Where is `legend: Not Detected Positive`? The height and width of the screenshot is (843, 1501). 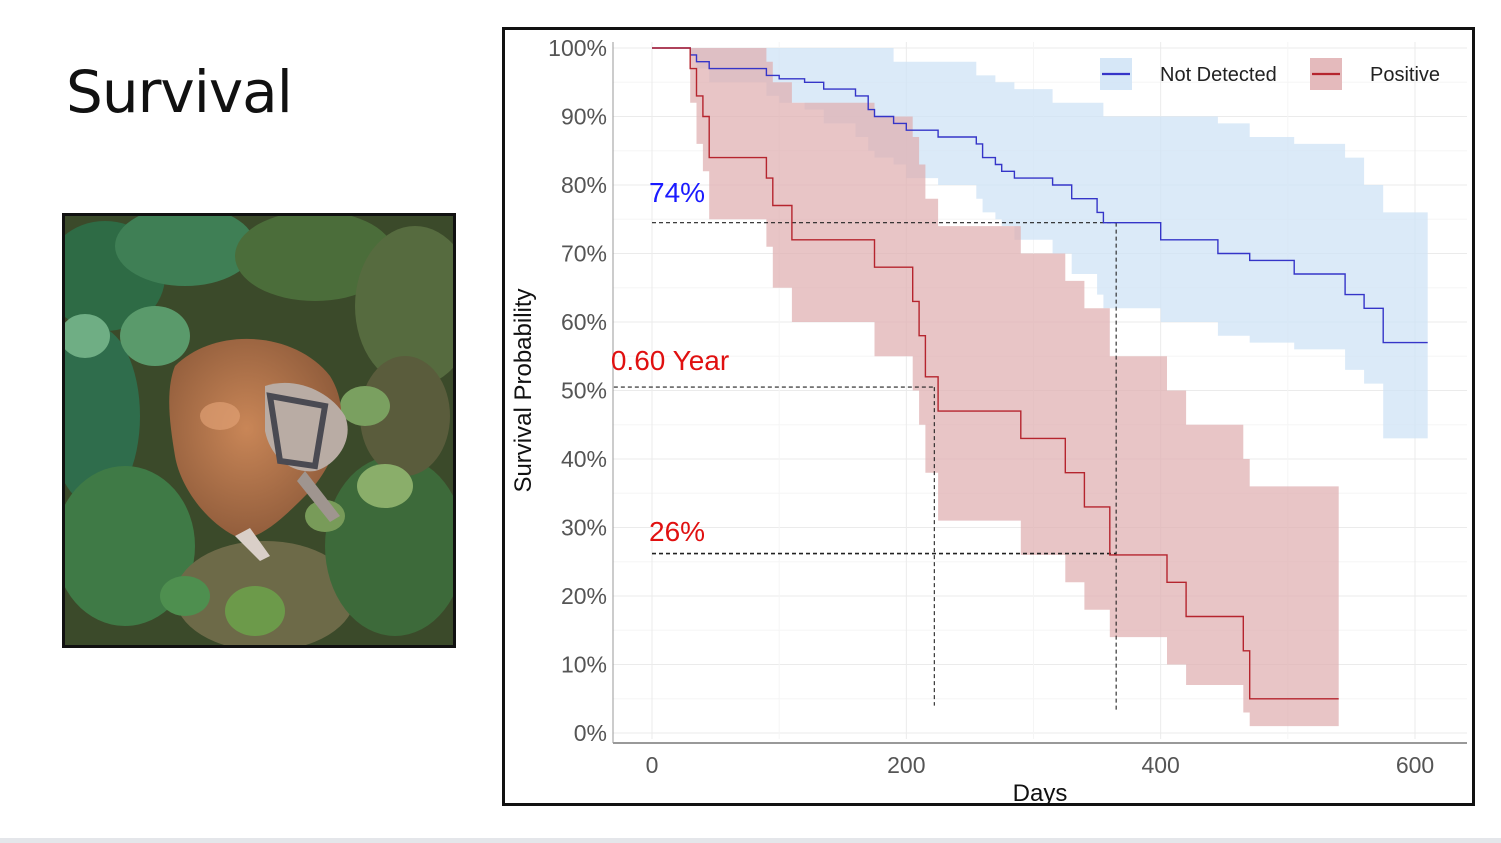 legend: Not Detected Positive is located at coordinates (1270, 74).